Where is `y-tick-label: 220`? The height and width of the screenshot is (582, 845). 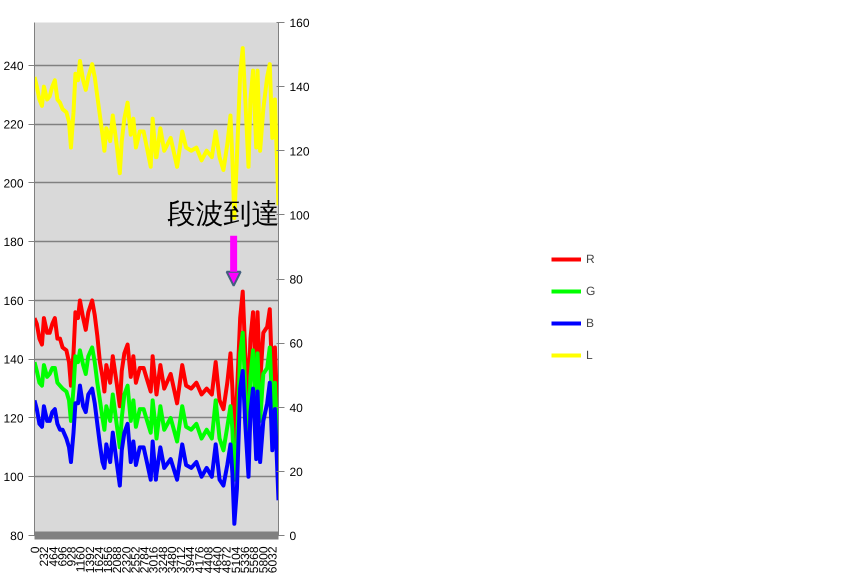
y-tick-label: 220 is located at coordinates (13, 125).